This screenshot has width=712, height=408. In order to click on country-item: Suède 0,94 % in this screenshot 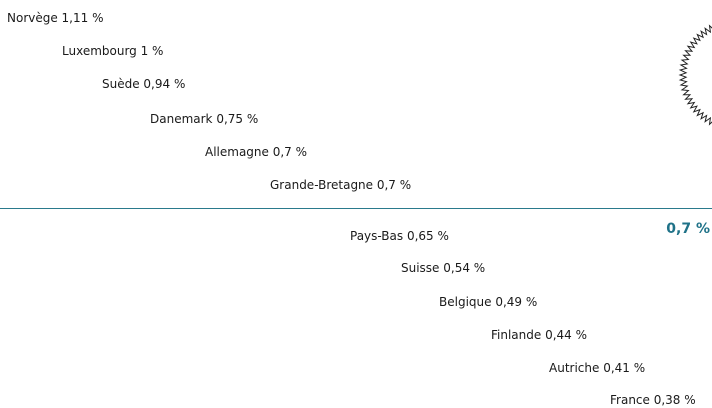, I will do `click(144, 84)`.